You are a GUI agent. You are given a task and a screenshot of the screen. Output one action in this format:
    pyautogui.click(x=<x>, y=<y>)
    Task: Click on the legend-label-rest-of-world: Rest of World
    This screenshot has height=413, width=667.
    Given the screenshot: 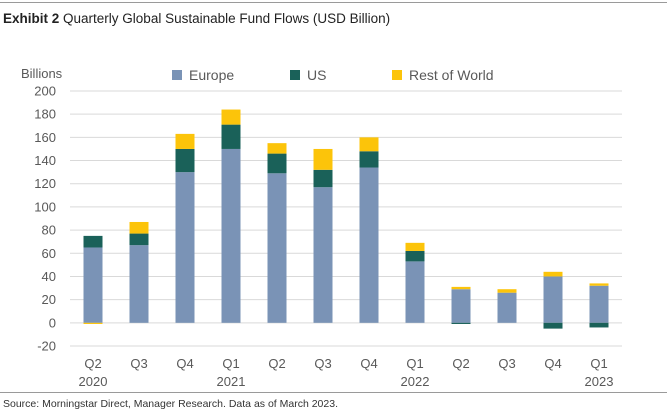 What is the action you would take?
    pyautogui.click(x=451, y=75)
    